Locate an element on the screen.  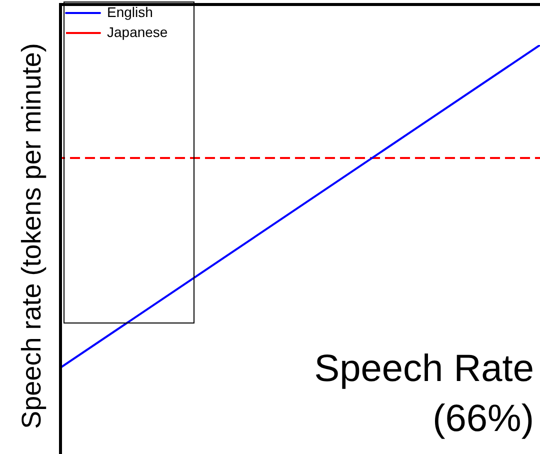
y-axis-title: Speech rate (tokens per minute) is located at coordinates (31, 236).